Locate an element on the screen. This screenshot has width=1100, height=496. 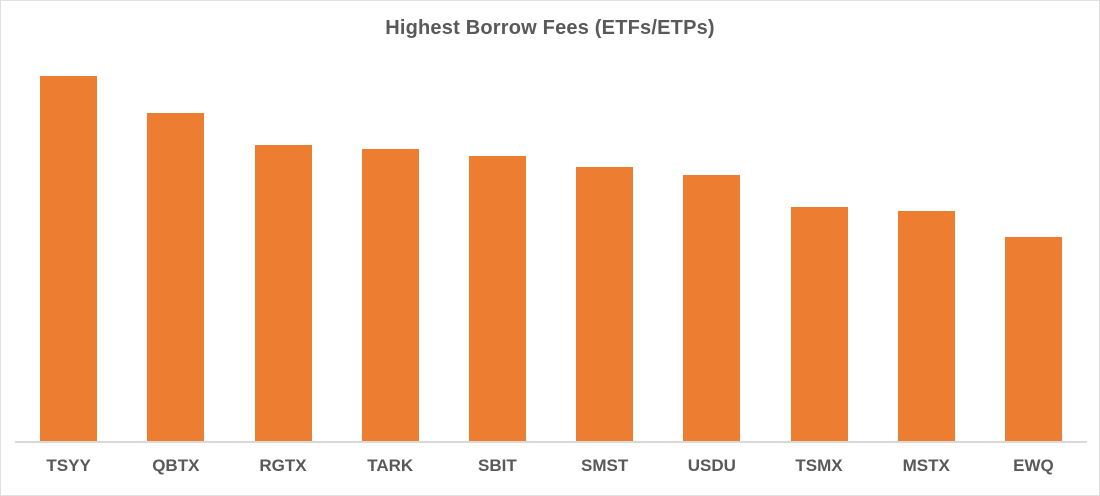
bar-sbit is located at coordinates (497, 298).